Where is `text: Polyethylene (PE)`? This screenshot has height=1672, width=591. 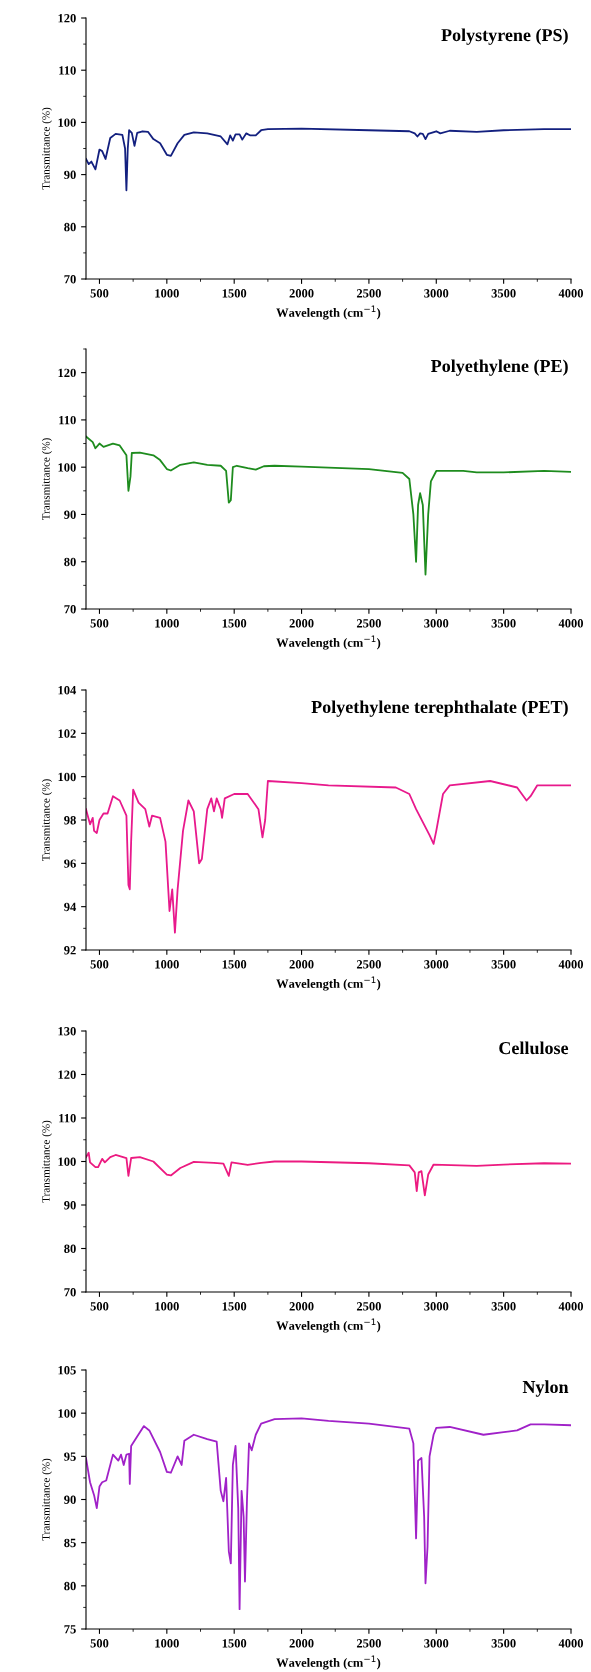 text: Polyethylene (PE) is located at coordinates (499, 367).